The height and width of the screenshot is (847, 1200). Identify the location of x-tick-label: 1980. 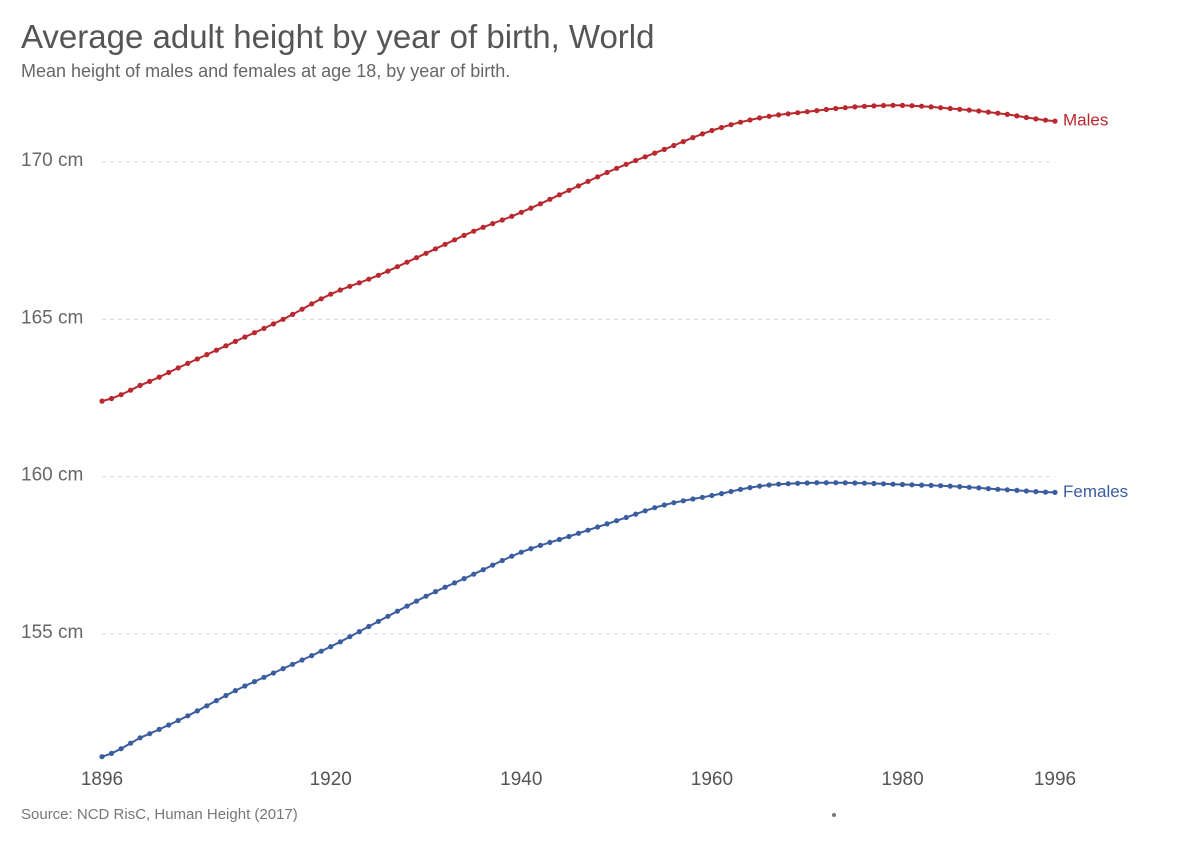
(902, 779).